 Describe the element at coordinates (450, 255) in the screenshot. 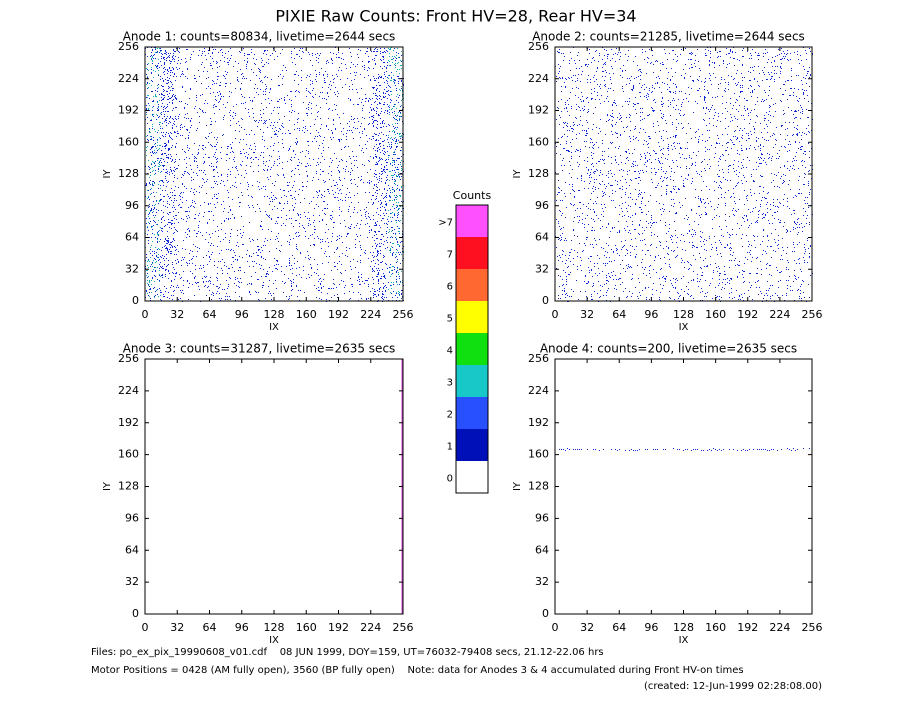

I see `colorbar-label: 7` at that location.